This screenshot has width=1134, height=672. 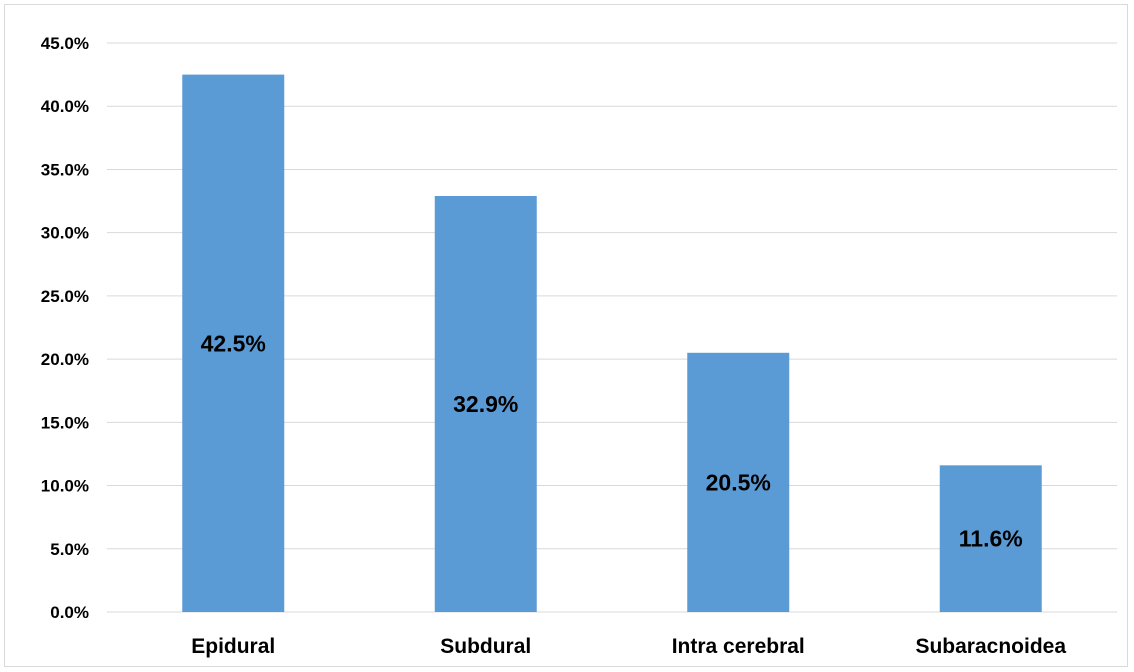 I want to click on bar-subaracnoidea, so click(x=990, y=538).